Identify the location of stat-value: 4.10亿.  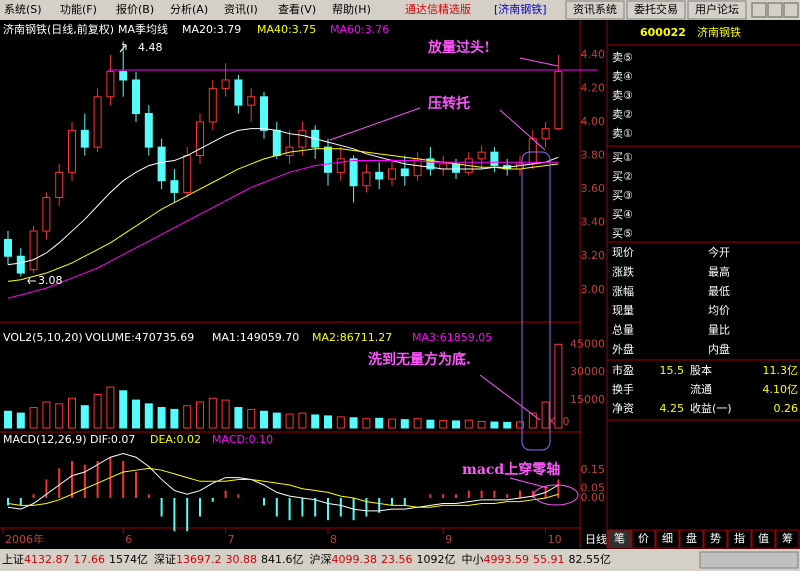
(781, 389).